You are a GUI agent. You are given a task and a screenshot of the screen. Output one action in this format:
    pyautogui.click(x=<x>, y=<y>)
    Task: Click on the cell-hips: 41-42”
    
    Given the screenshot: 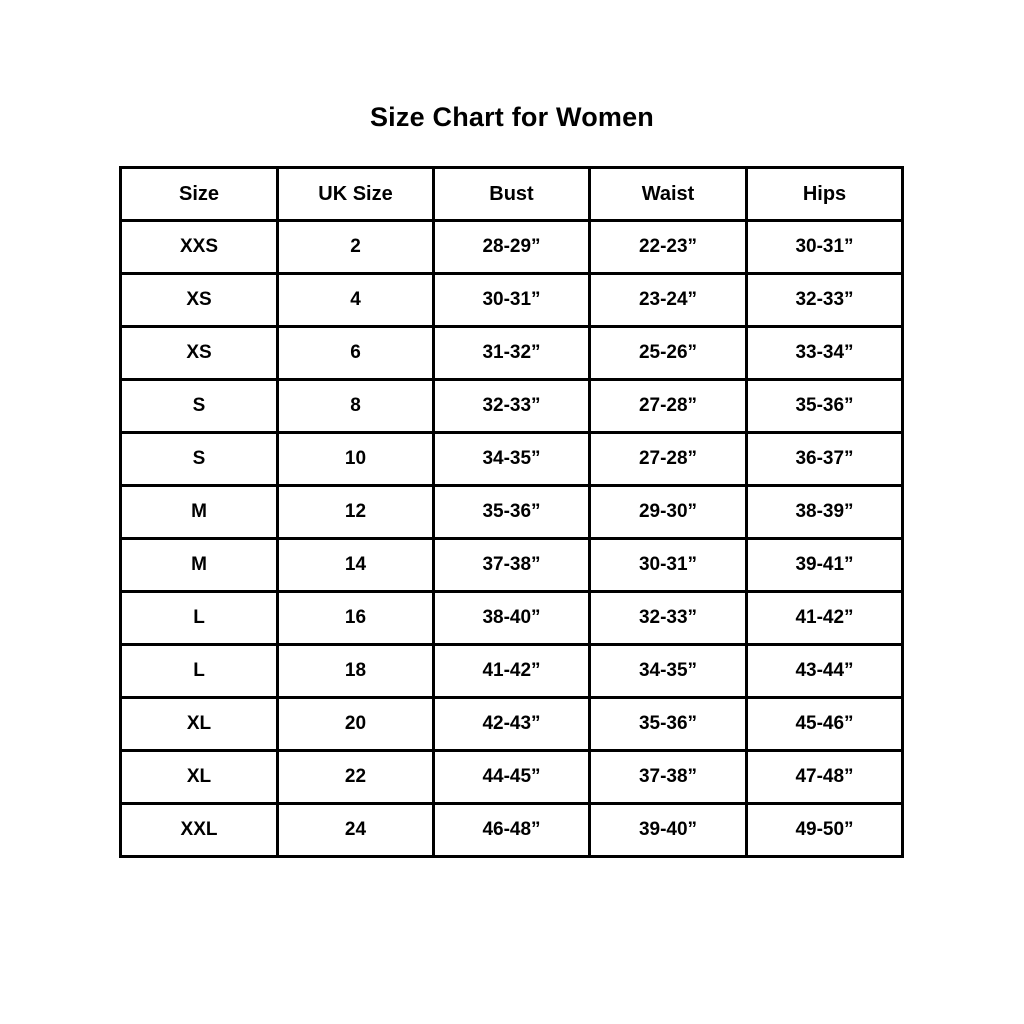 What is the action you would take?
    pyautogui.click(x=824, y=618)
    